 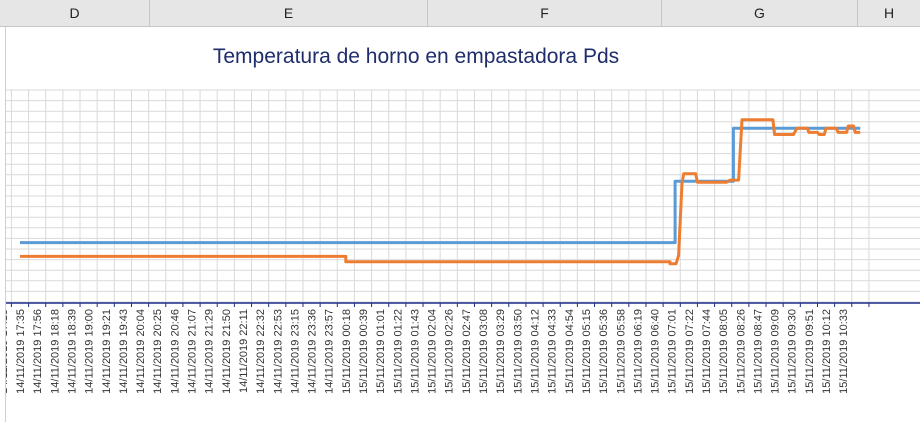 I want to click on x-tick-label: 14/11/2019 21:29, so click(x=210, y=351).